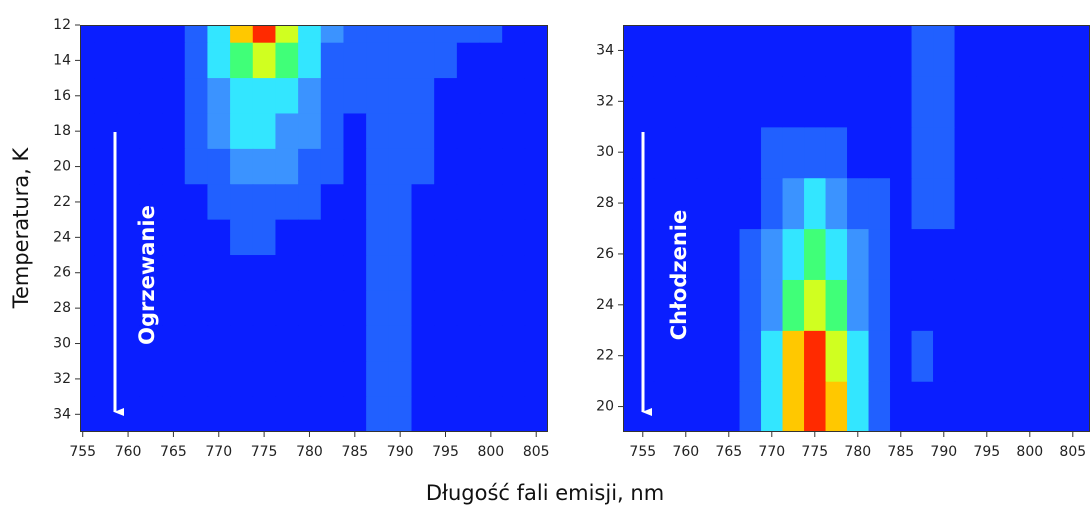 The width and height of the screenshot is (1090, 513). I want to click on x-tick-label: 785, so click(354, 452).